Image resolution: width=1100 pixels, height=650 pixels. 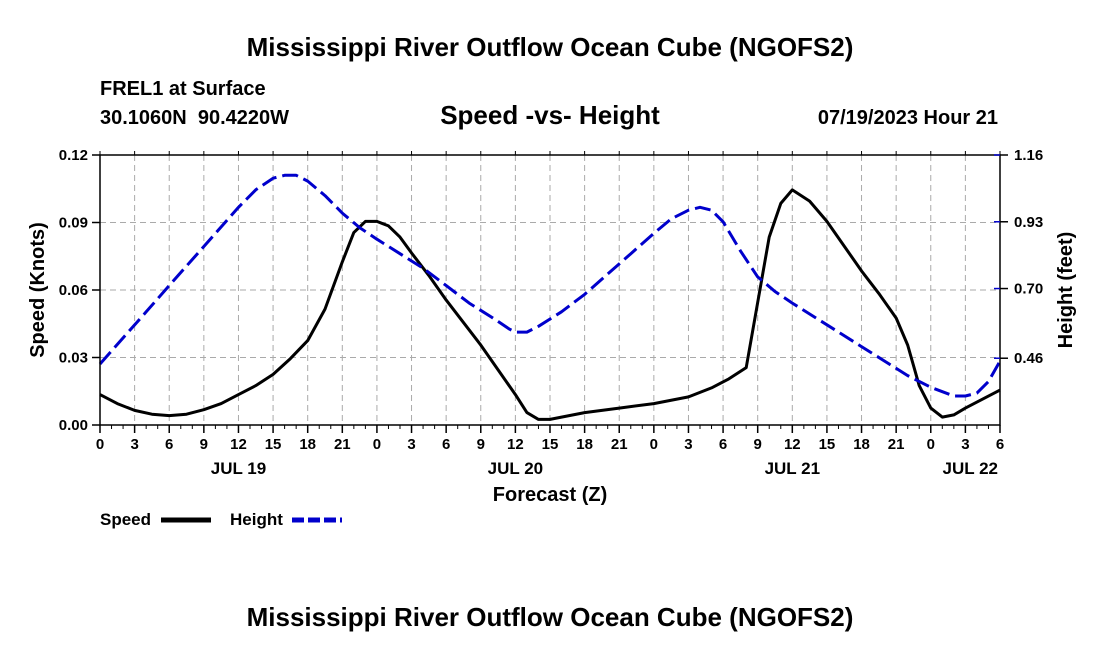 I want to click on y2-tick-label: 1.16, so click(x=1028, y=155).